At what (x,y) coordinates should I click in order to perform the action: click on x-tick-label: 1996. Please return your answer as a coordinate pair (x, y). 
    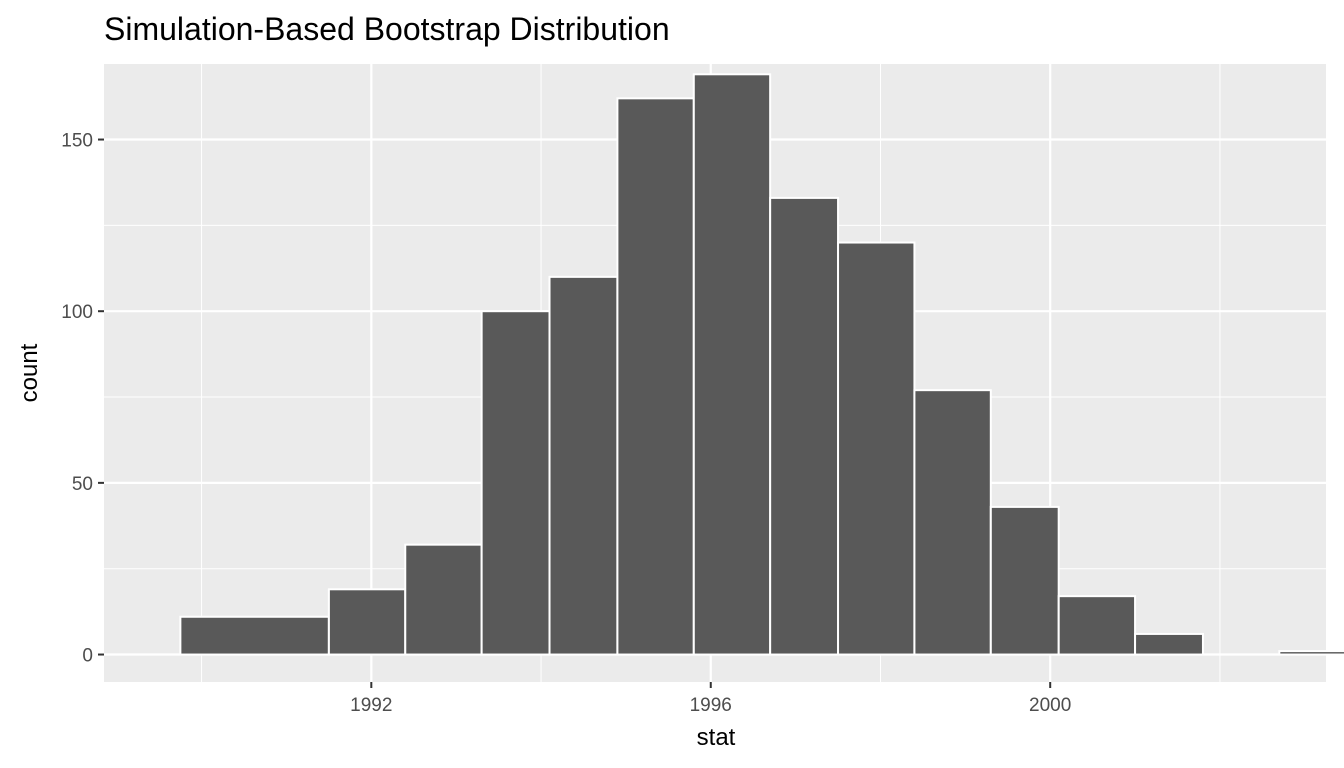
    Looking at the image, I should click on (711, 705).